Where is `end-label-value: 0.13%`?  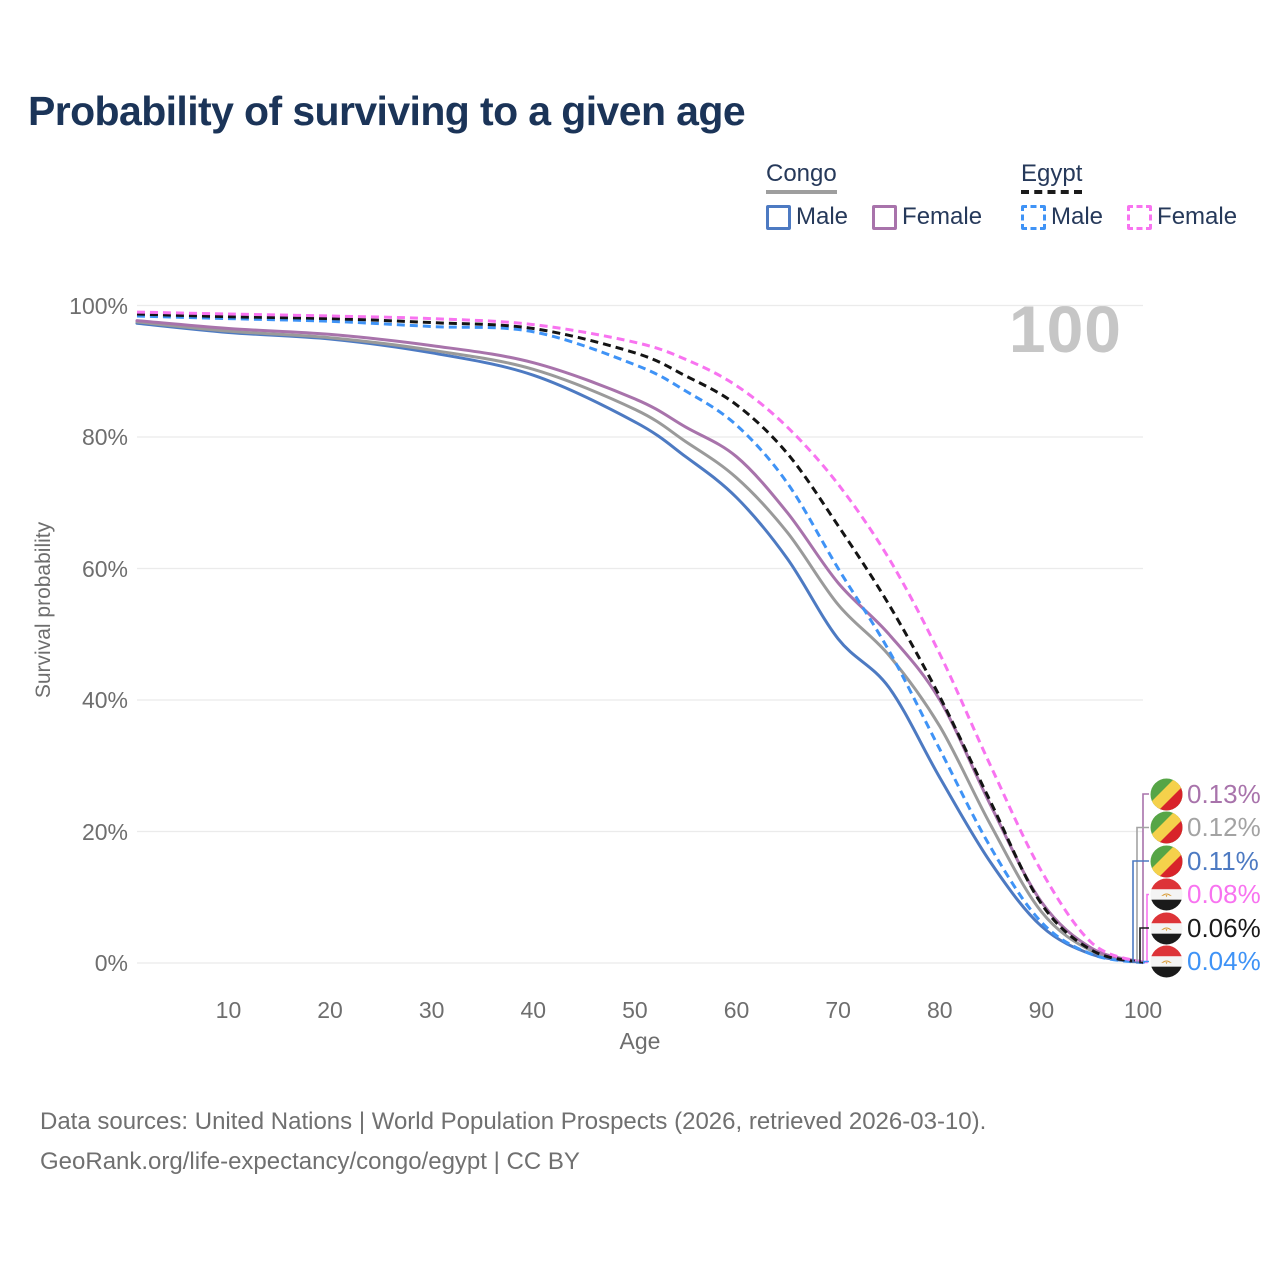 end-label-value: 0.13% is located at coordinates (1224, 793).